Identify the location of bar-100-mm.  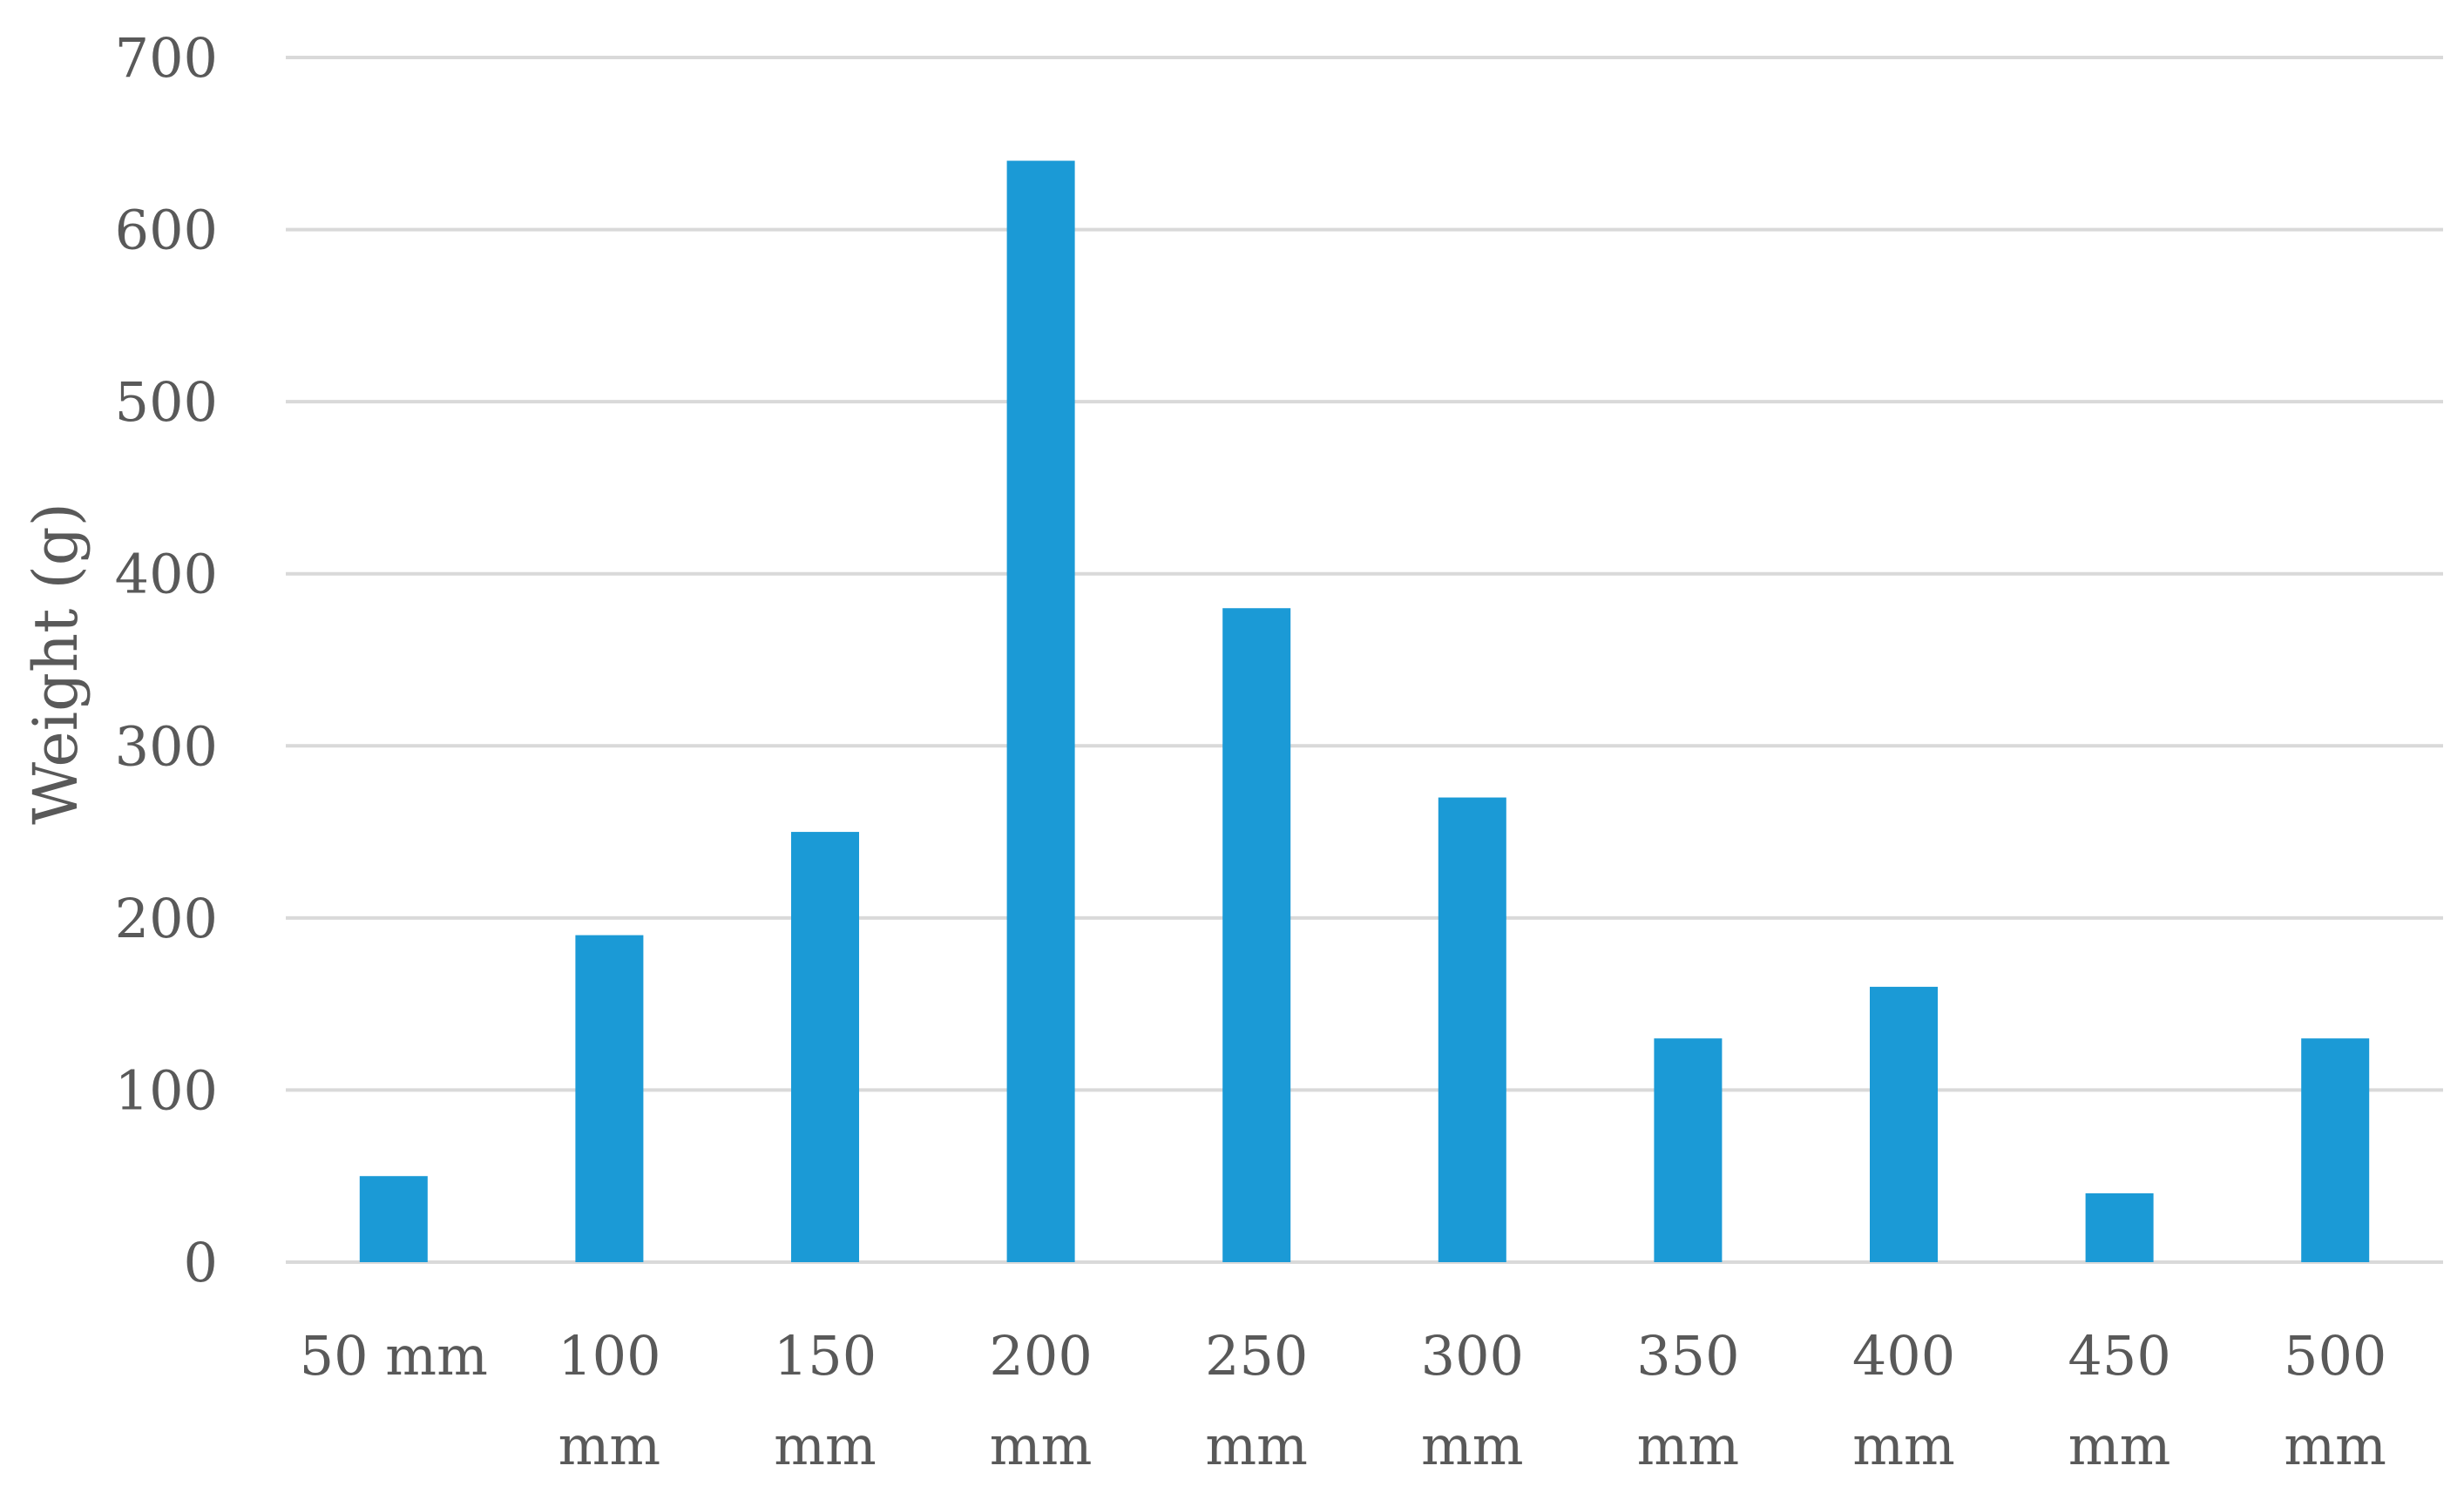
(609, 1098).